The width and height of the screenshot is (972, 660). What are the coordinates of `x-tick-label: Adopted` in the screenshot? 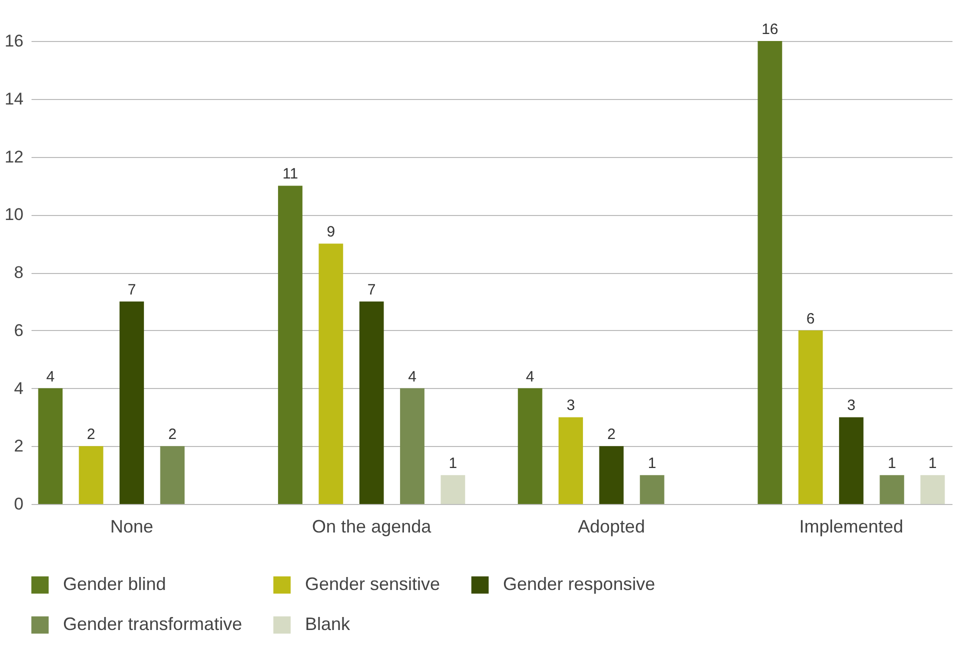 It's located at (611, 526).